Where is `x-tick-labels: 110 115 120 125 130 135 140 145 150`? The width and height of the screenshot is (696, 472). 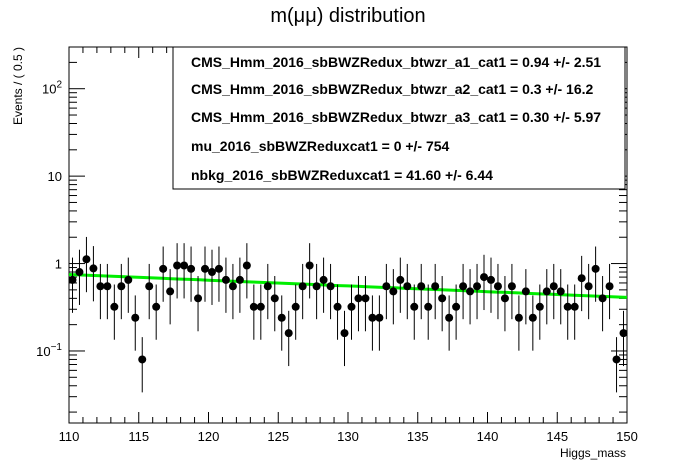
x-tick-labels: 110 115 120 125 130 135 140 145 150 is located at coordinates (348, 436).